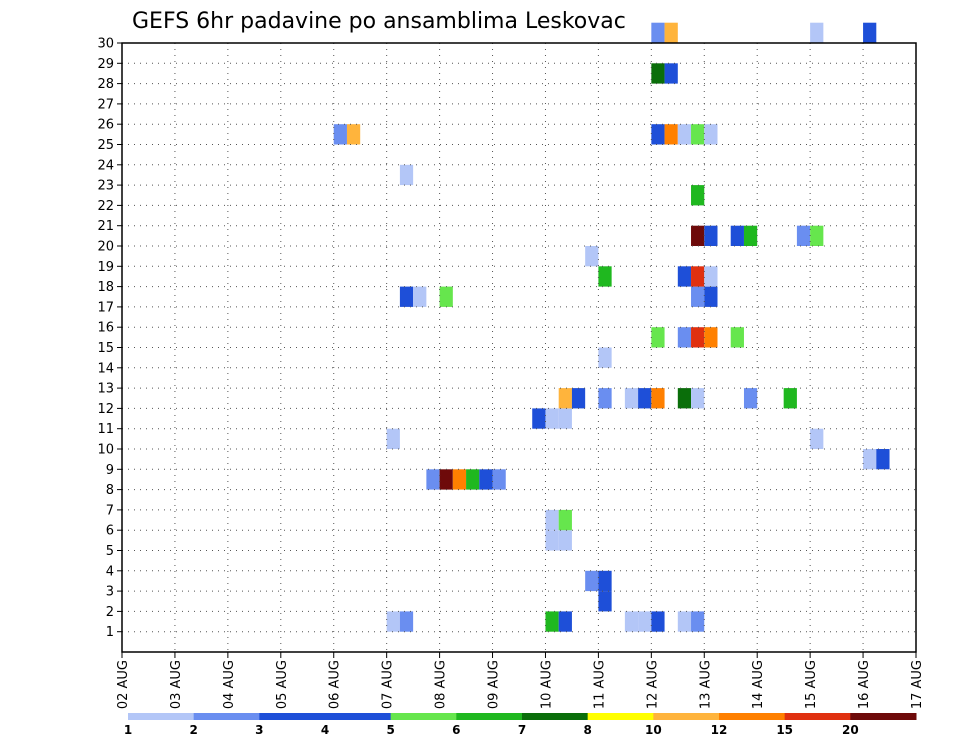  I want to click on y-tick-label: 23, so click(105, 186).